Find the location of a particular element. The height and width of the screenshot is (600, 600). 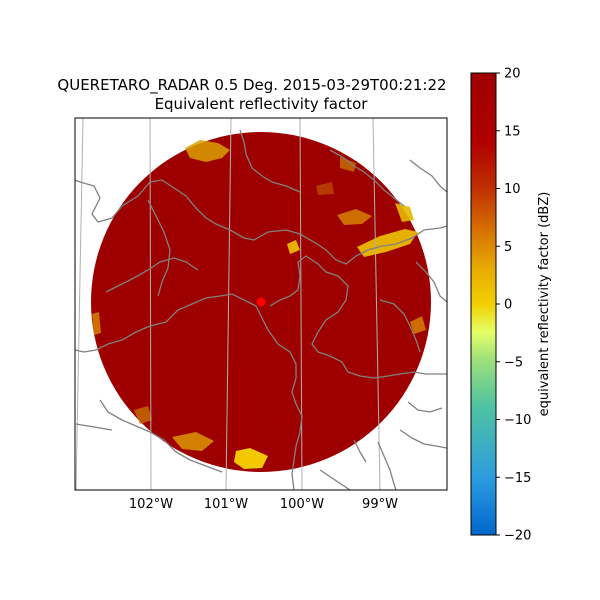

colorbar-tick-label: −10 is located at coordinates (517, 420).